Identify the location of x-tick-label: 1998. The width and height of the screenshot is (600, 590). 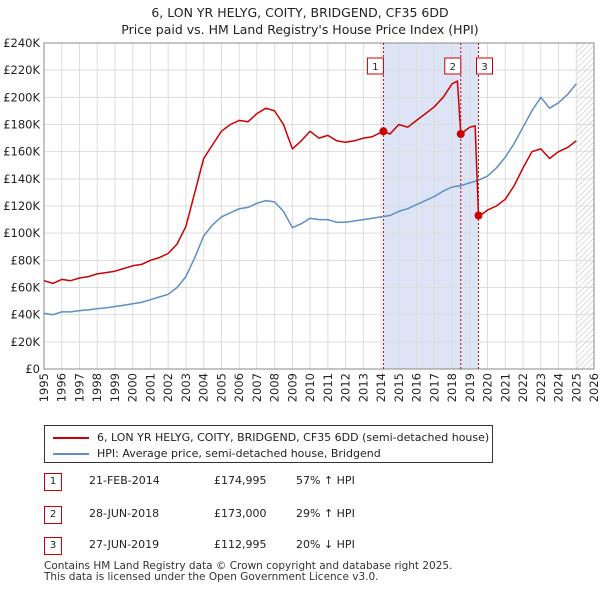
(97, 387).